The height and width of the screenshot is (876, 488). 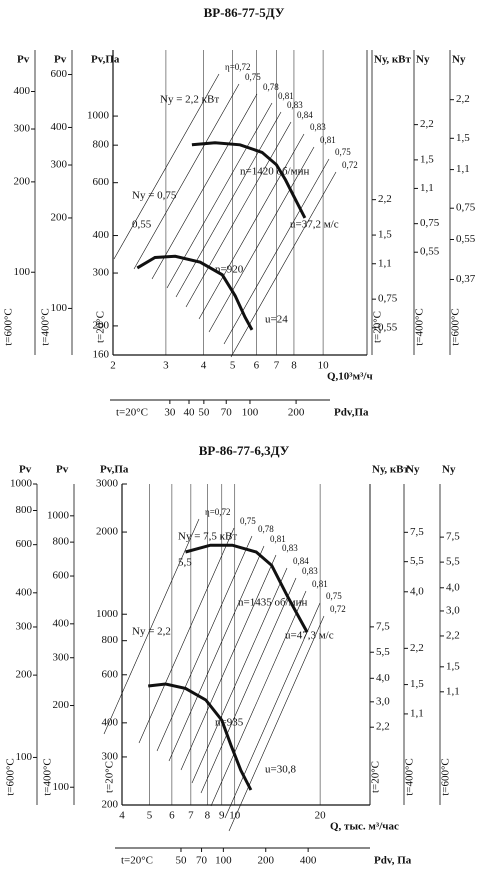 I want to click on efficiency-label: 0,78, so click(x=271, y=87).